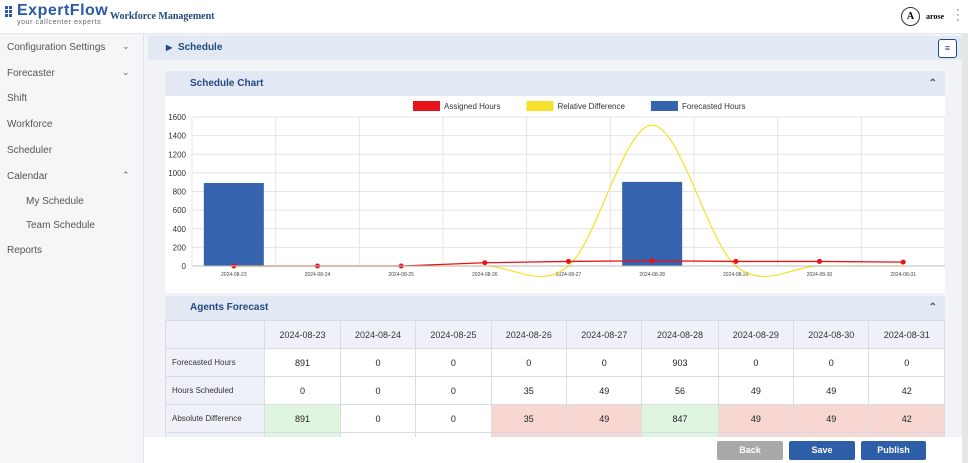 The image size is (968, 463). I want to click on column-header: 2024-08-31, so click(906, 334).